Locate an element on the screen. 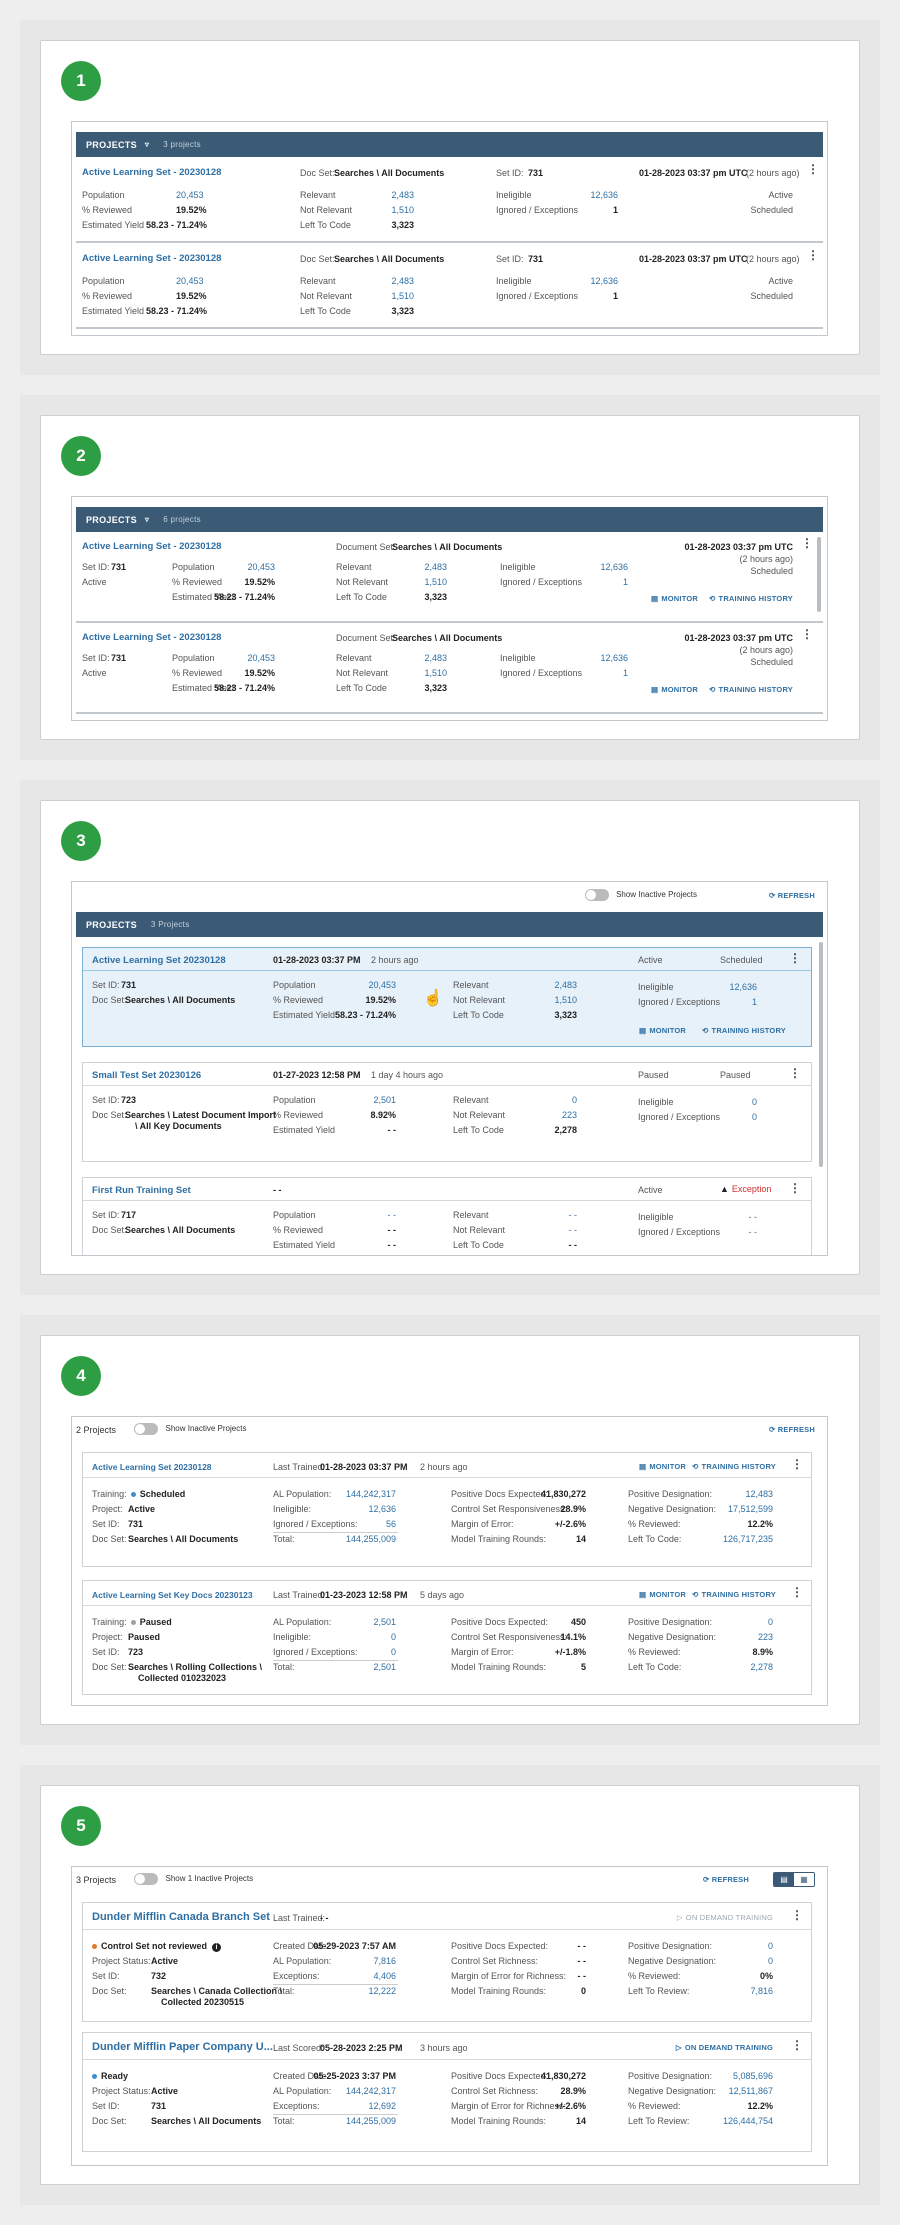 Image resolution: width=900 pixels, height=2225 pixels. project-status-value: Active is located at coordinates (165, 2091).